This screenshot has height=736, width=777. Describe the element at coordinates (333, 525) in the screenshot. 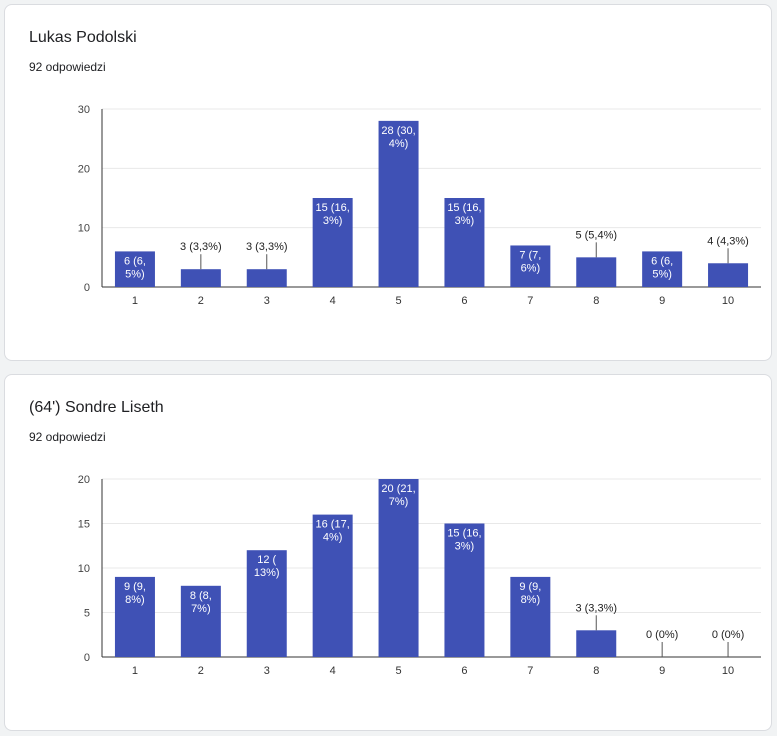

I see `data-label: 16 (17,` at that location.